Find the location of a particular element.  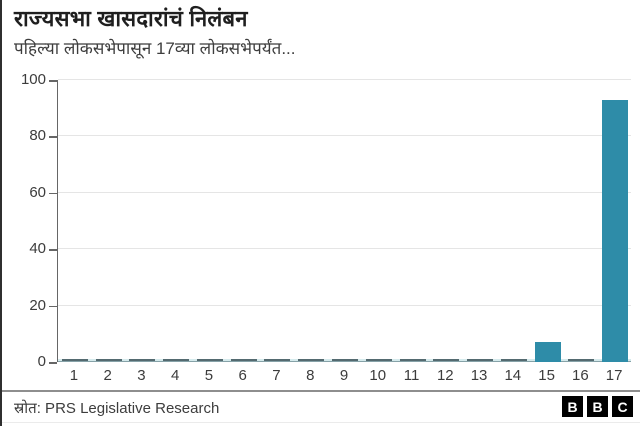

x-axis-labels: 1 2 3 4 5 6 7 8 9 10 11 12 13 14 15 16 17 is located at coordinates (344, 376).